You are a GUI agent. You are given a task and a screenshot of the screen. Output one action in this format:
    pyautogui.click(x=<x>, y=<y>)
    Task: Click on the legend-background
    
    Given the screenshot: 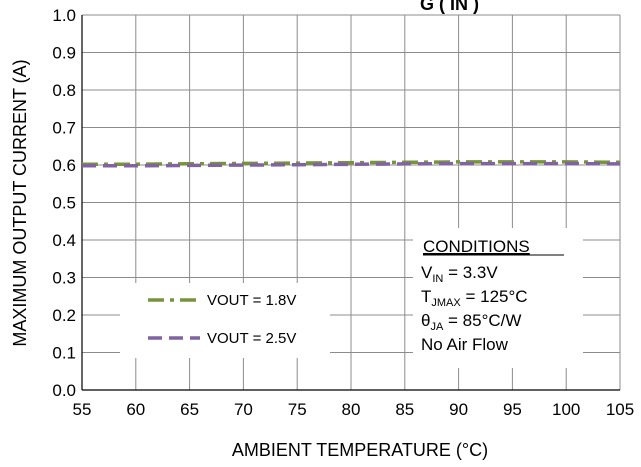 What is the action you would take?
    pyautogui.click(x=225, y=320)
    